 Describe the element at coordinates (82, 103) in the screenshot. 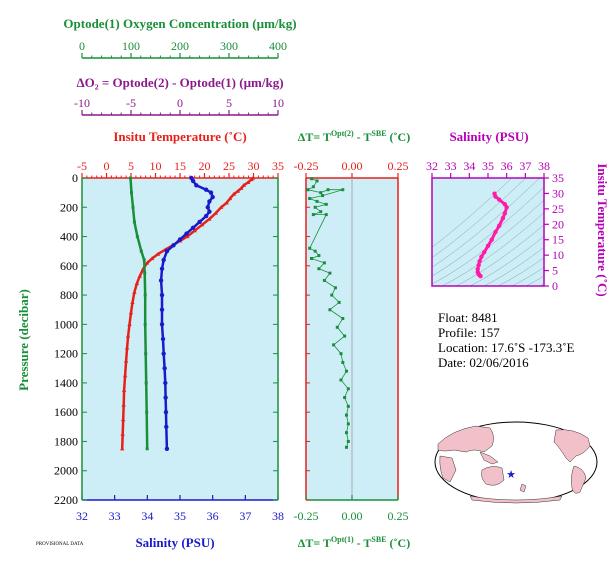

I see `delta_o2-tick-label: -10` at that location.